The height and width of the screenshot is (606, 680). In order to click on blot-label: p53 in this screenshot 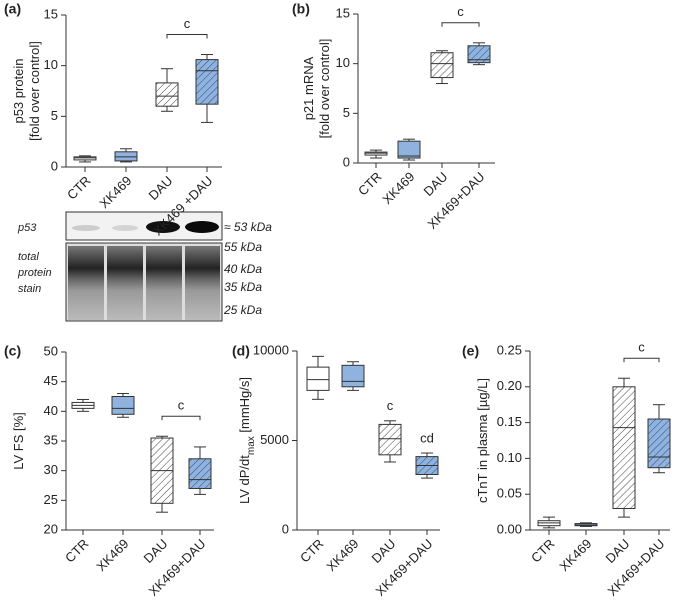, I will do `click(27, 228)`.